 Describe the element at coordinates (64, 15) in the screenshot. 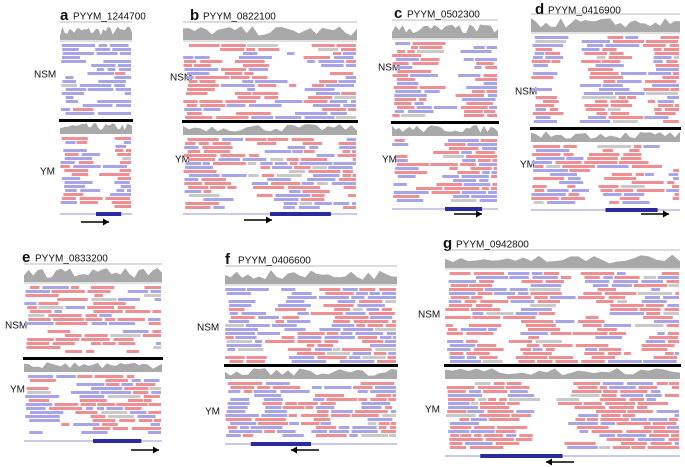

I see `panel-letter: a` at that location.